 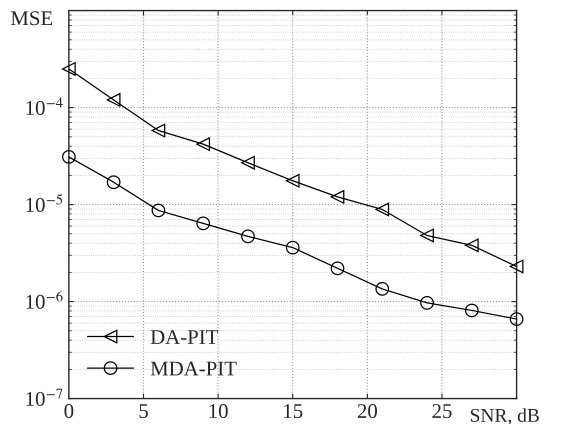 What do you see at coordinates (293, 411) in the screenshot?
I see `x-tick-label: 15` at bounding box center [293, 411].